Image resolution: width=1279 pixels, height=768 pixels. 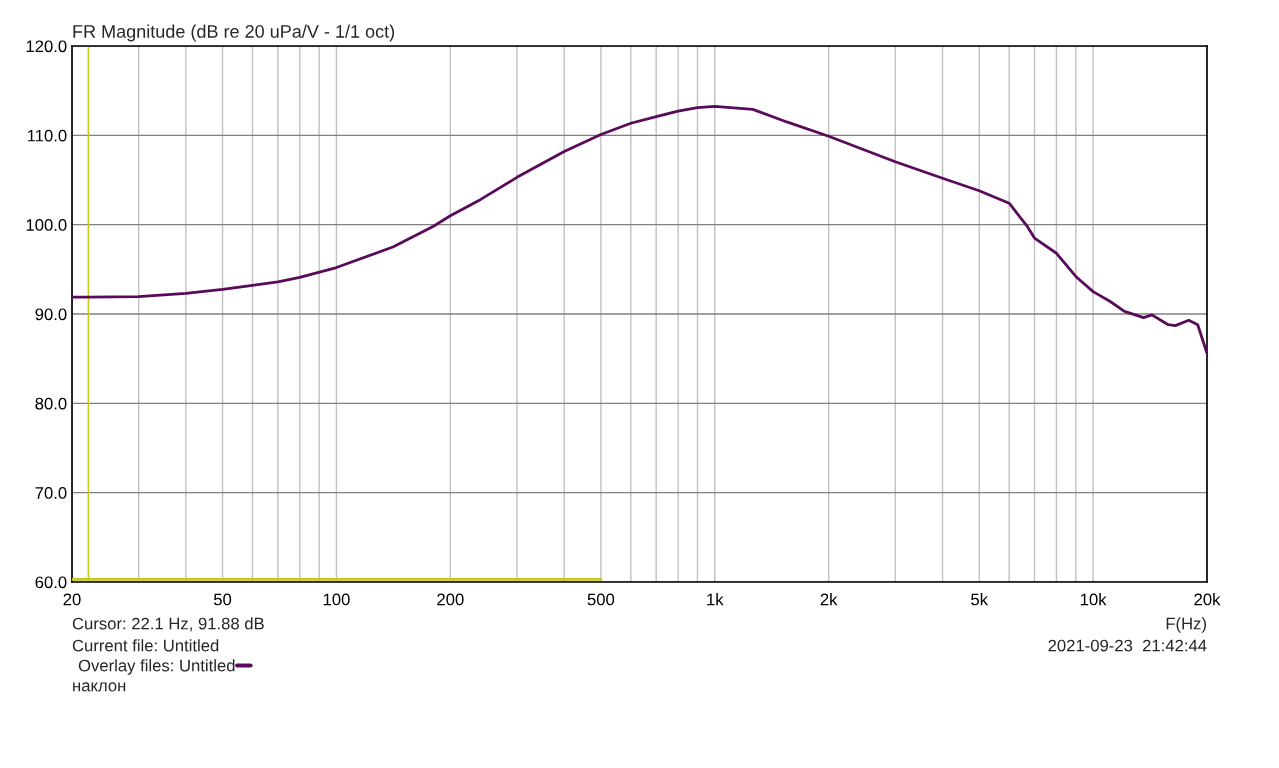 What do you see at coordinates (46, 225) in the screenshot?
I see `y-tick-label: 100.0` at bounding box center [46, 225].